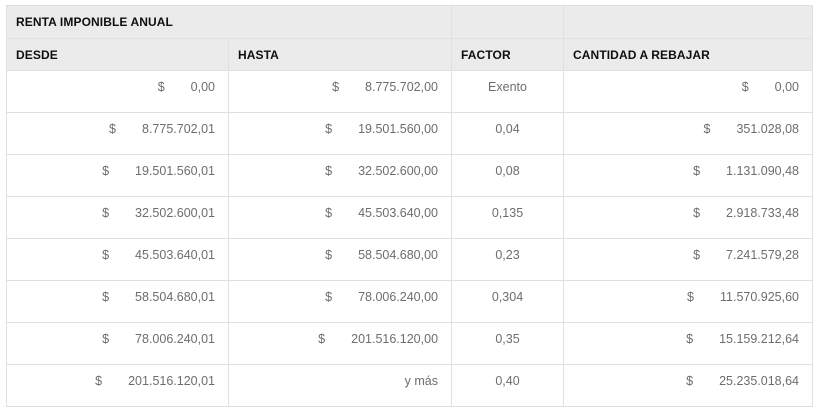 The height and width of the screenshot is (419, 817). What do you see at coordinates (508, 91) in the screenshot?
I see `factor-cell: Exento` at bounding box center [508, 91].